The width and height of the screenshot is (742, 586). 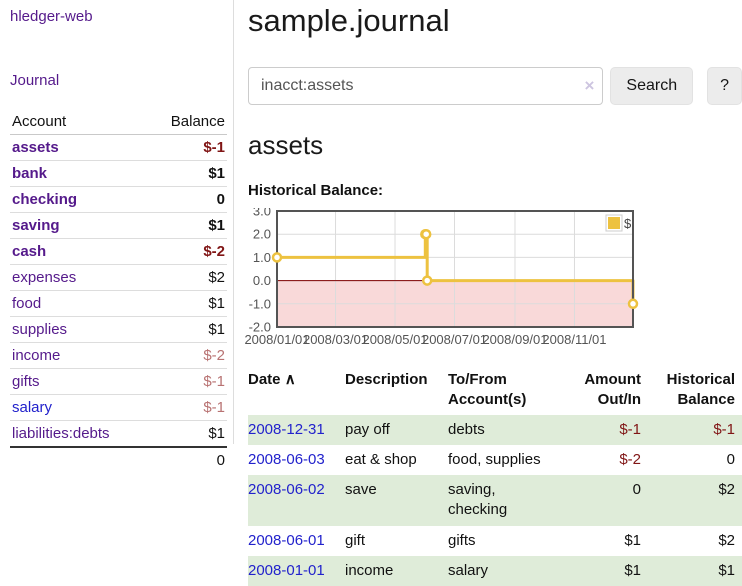 What do you see at coordinates (79, 122) in the screenshot?
I see `accounts-header-account: Account` at bounding box center [79, 122].